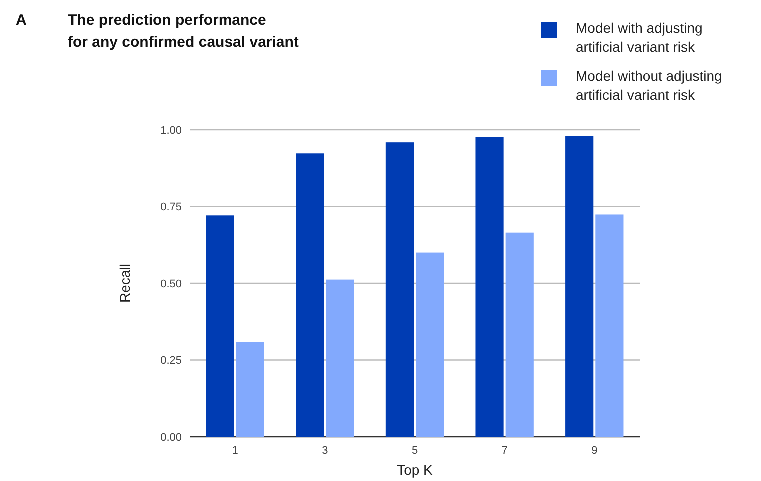  Describe the element at coordinates (415, 470) in the screenshot. I see `x-axis-title: Top K` at that location.